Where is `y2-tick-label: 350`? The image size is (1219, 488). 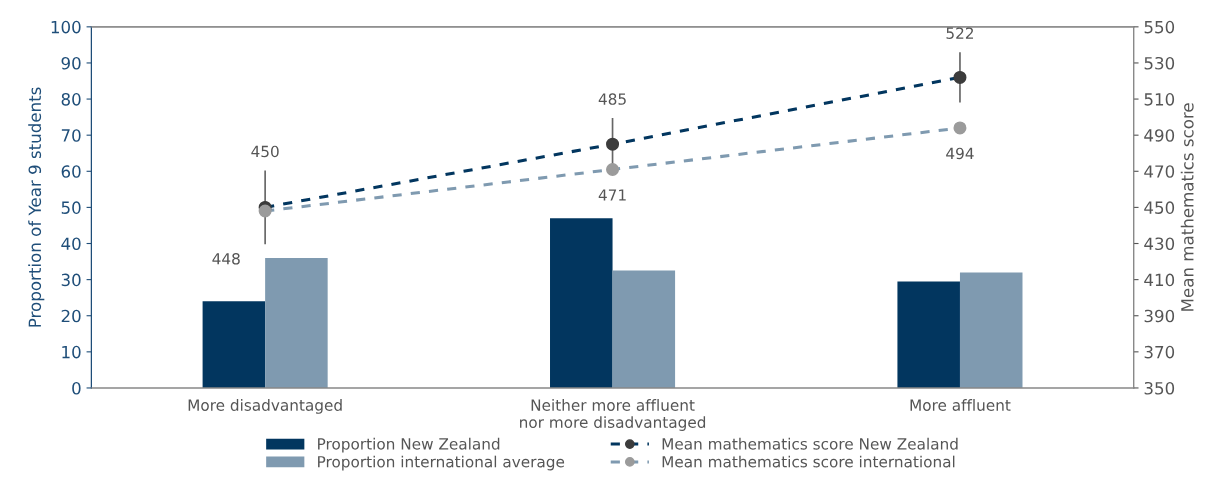 y2-tick-label: 350 is located at coordinates (1159, 388).